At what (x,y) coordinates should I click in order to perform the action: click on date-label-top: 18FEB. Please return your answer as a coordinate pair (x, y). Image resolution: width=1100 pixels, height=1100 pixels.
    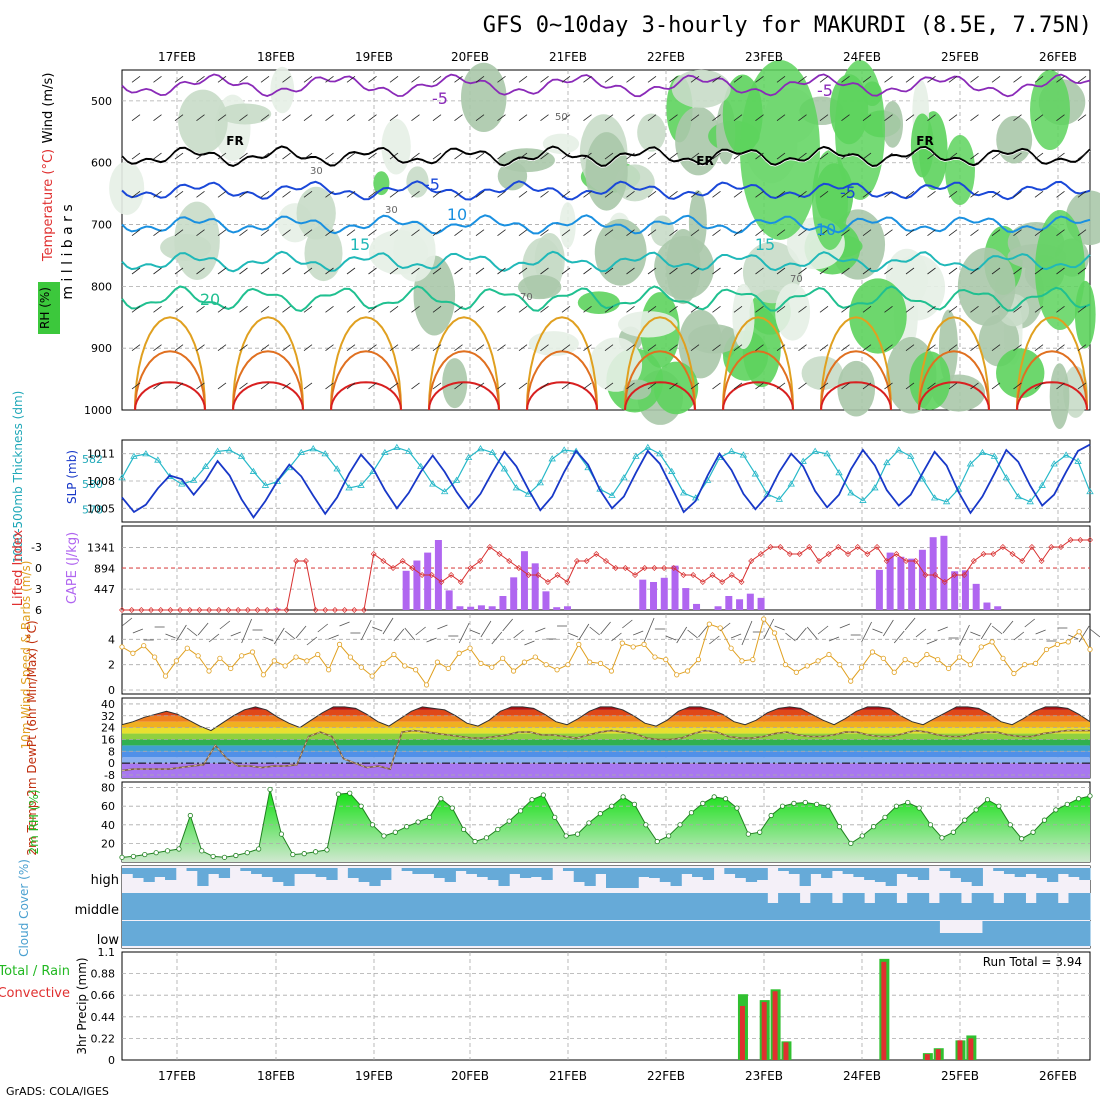
    Looking at the image, I should click on (276, 57).